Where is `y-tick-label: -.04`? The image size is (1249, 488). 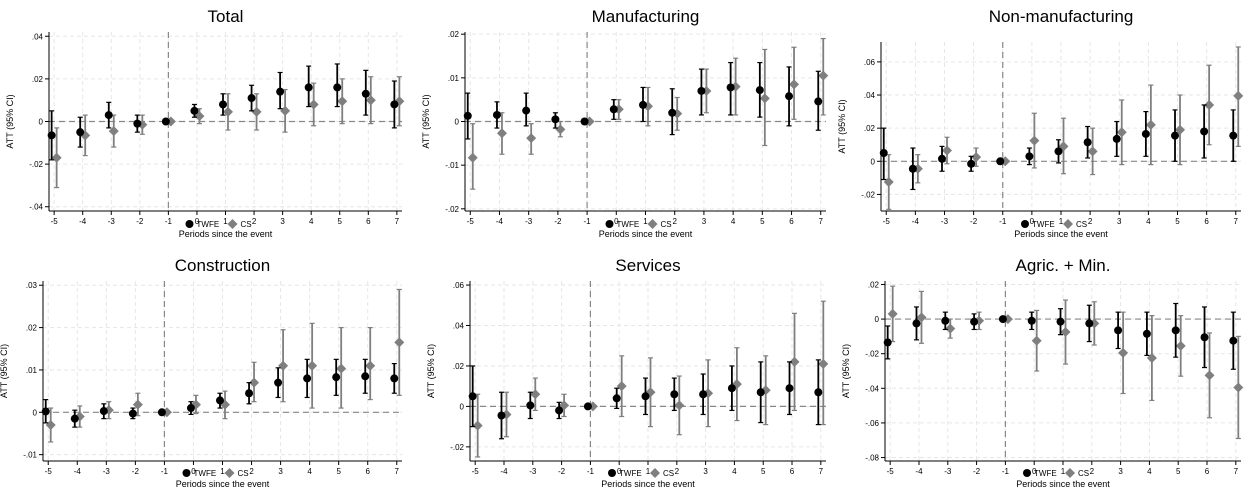 y-tick-label: -.04 is located at coordinates (36, 207).